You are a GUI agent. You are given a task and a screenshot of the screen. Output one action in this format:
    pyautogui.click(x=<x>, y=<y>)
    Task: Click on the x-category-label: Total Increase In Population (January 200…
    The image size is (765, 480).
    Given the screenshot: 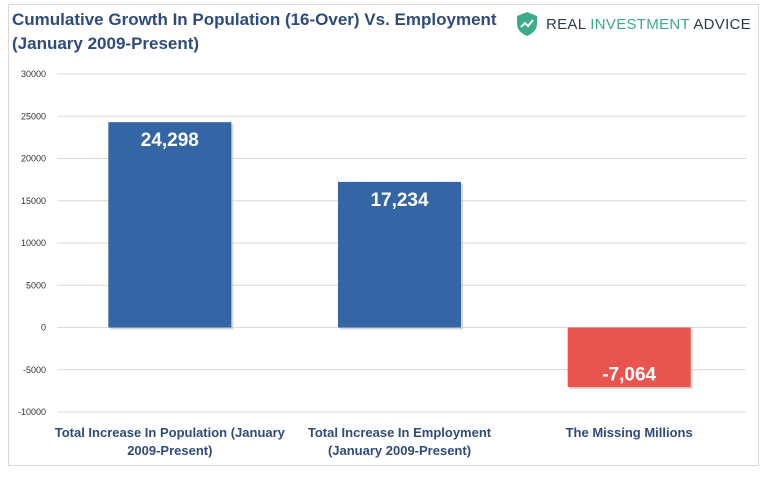 What is the action you would take?
    pyautogui.click(x=170, y=442)
    